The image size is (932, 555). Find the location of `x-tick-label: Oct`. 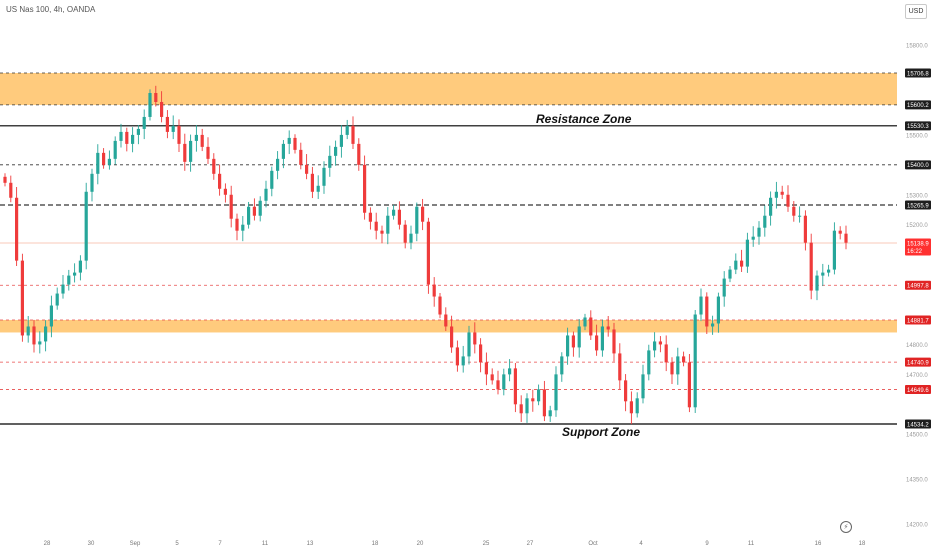

x-tick-label: Oct is located at coordinates (593, 544).